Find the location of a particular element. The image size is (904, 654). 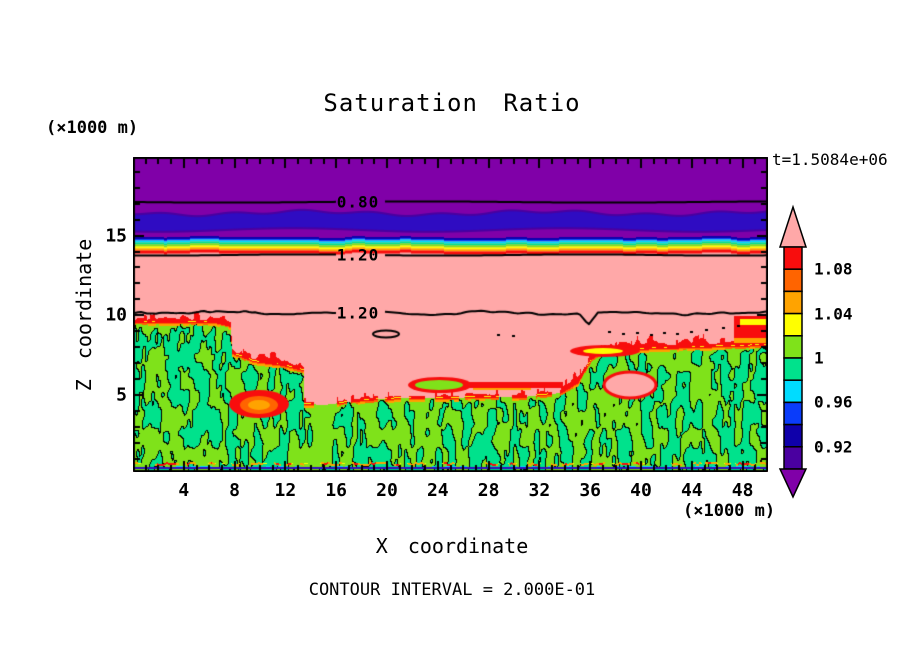

x-tick-label: 16 is located at coordinates (336, 490).